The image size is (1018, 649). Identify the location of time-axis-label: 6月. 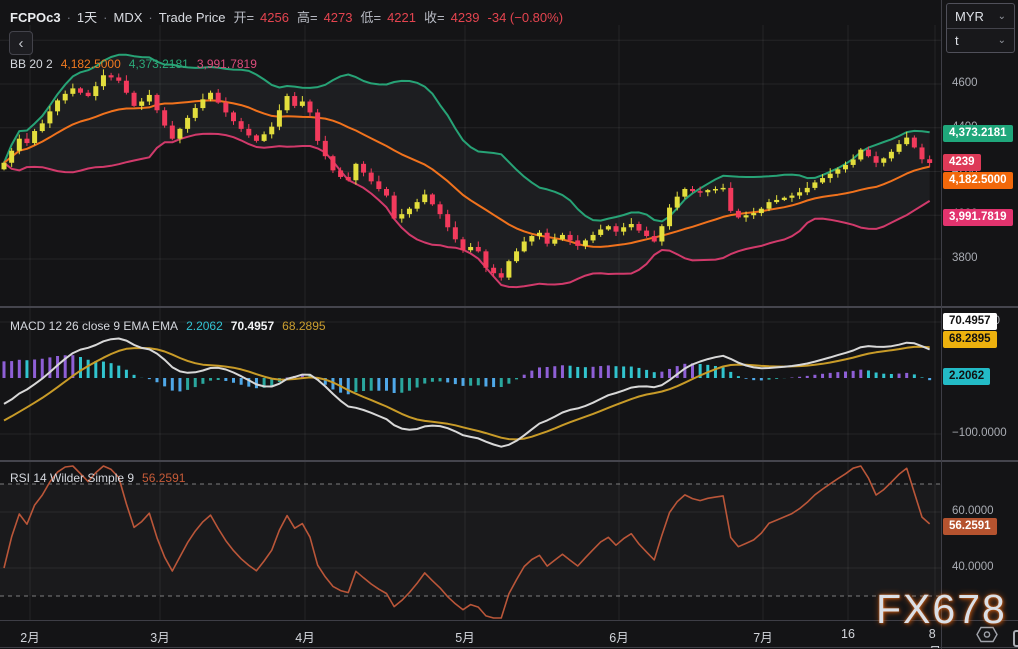
(619, 638).